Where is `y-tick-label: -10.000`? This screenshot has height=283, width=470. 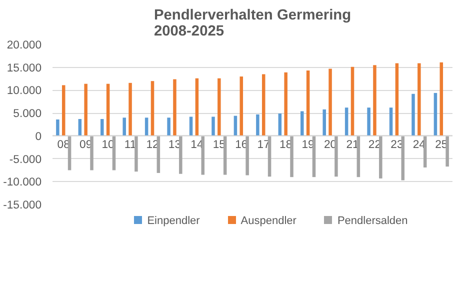
y-tick-label: -10.000 is located at coordinates (22, 182).